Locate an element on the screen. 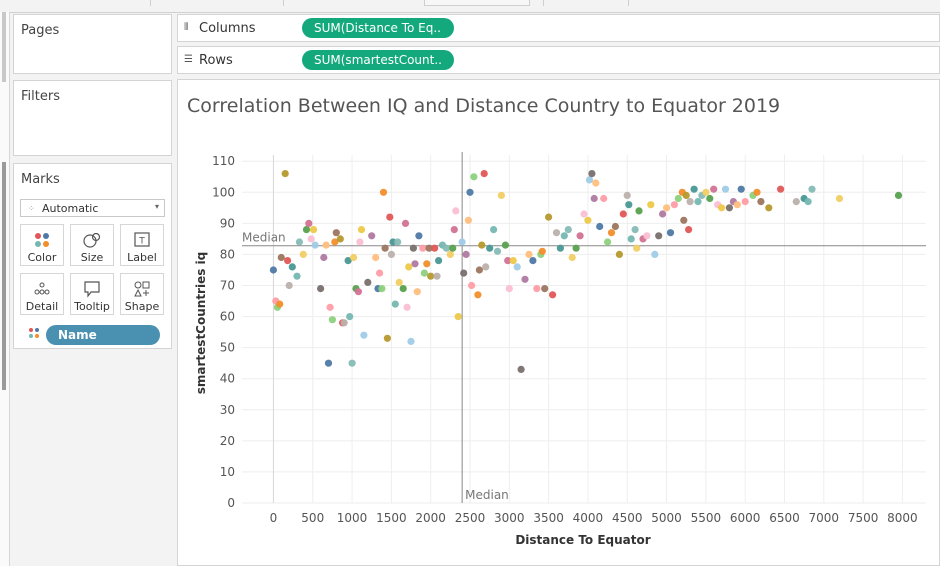 The height and width of the screenshot is (566, 940). mark-type-dropdown: ⁘ Automatic ▾ is located at coordinates (92, 208).